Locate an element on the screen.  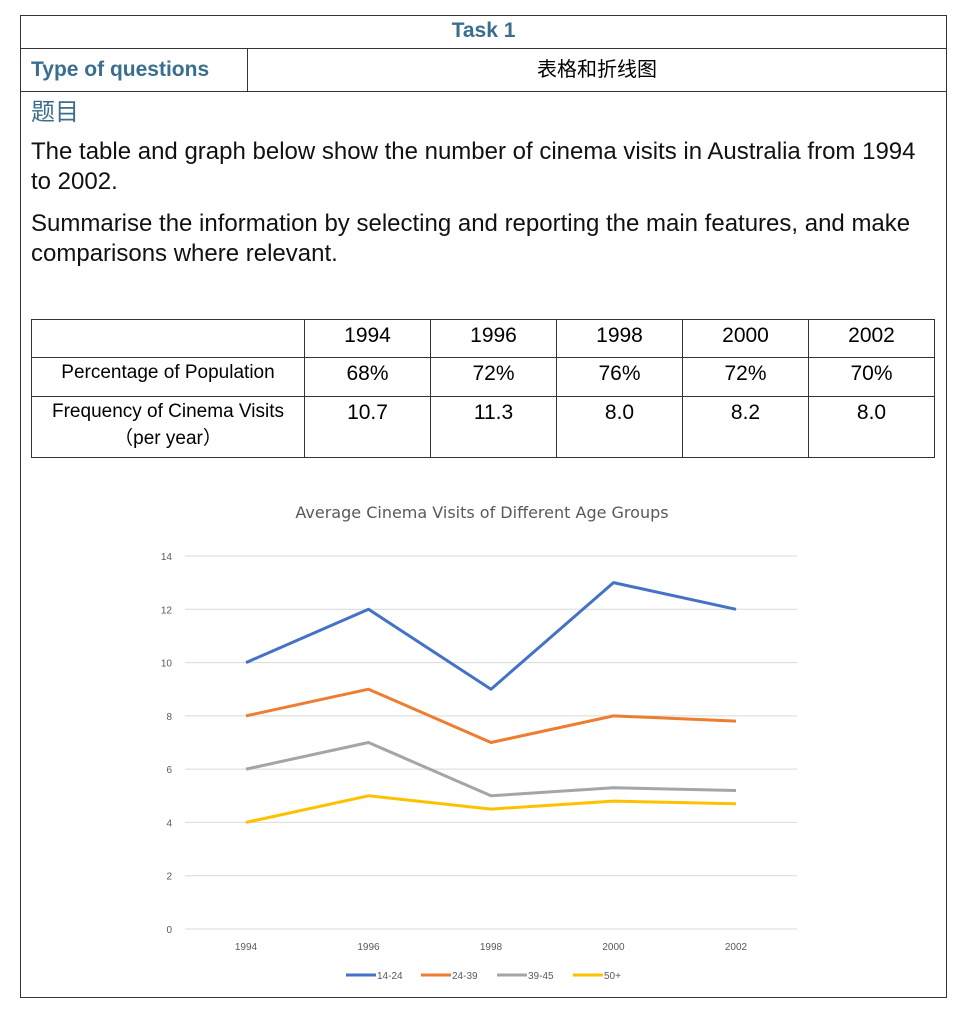
row-label: Percentage of Population is located at coordinates (168, 377).